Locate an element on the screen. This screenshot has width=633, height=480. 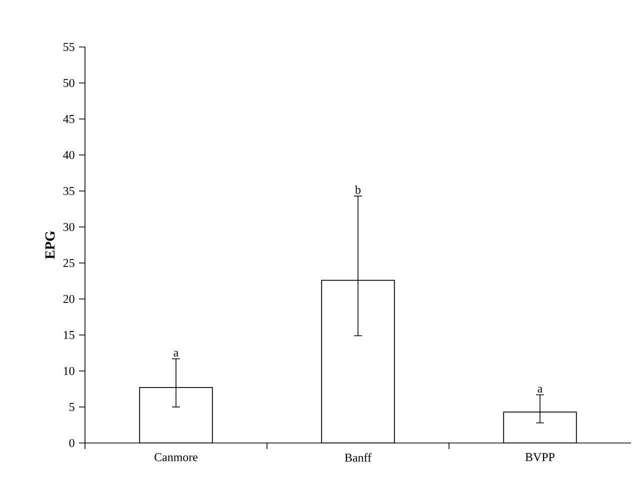
y-tick-label: 35 is located at coordinates (68, 191).